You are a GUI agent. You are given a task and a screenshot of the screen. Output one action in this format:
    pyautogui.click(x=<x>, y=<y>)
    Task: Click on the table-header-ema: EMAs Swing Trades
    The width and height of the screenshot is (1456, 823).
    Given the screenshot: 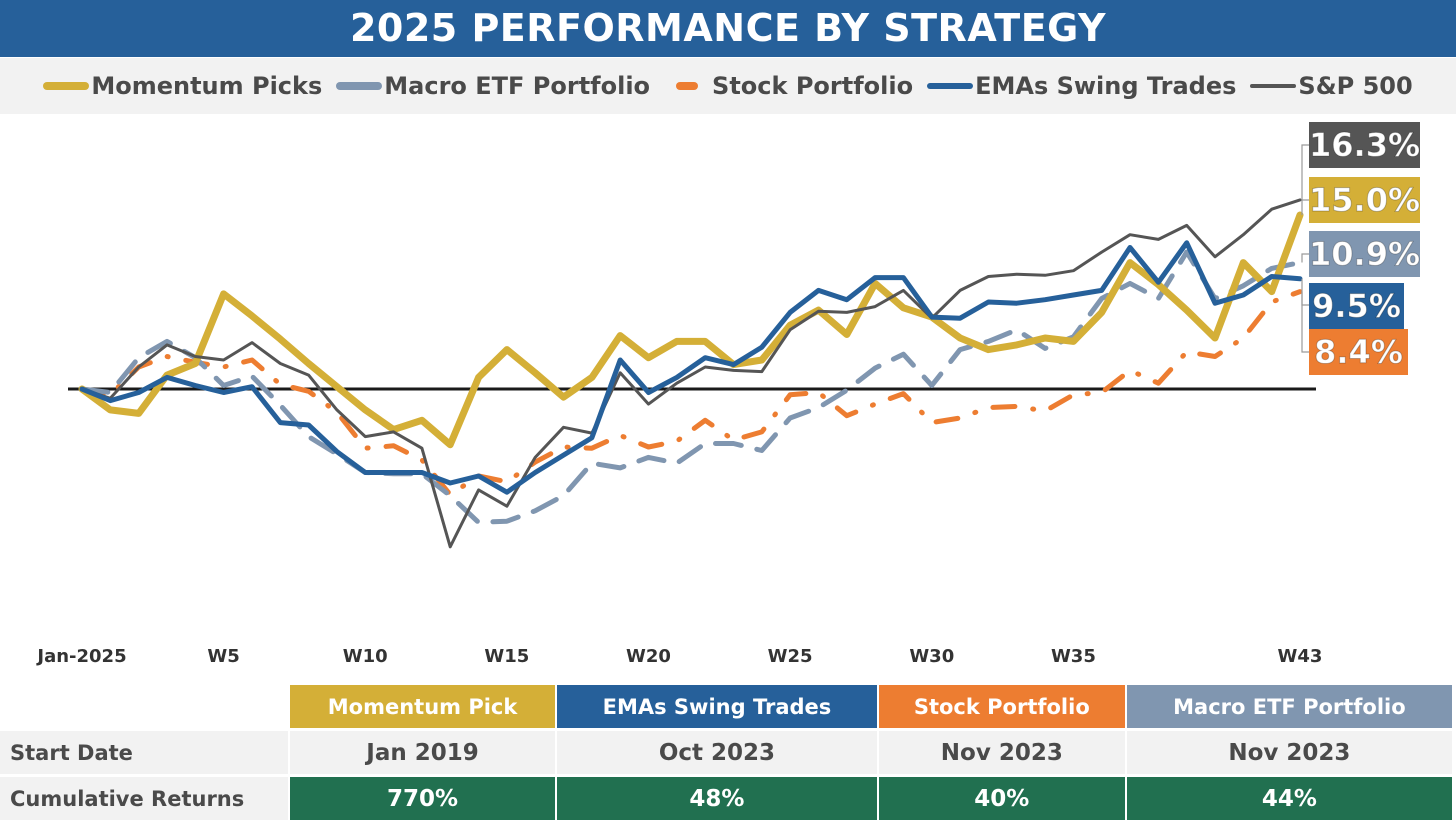 What is the action you would take?
    pyautogui.click(x=717, y=706)
    